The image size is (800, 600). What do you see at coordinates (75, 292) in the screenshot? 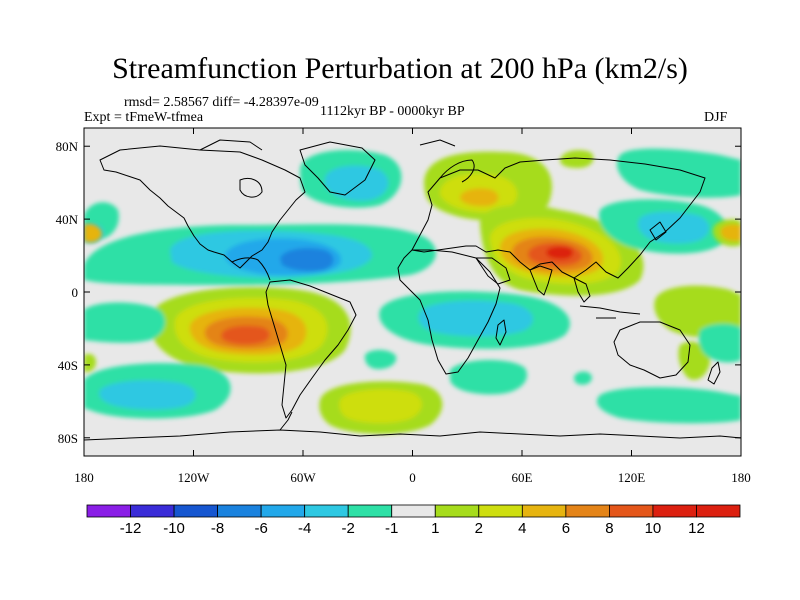
I see `y-tick-label: 0` at bounding box center [75, 292].